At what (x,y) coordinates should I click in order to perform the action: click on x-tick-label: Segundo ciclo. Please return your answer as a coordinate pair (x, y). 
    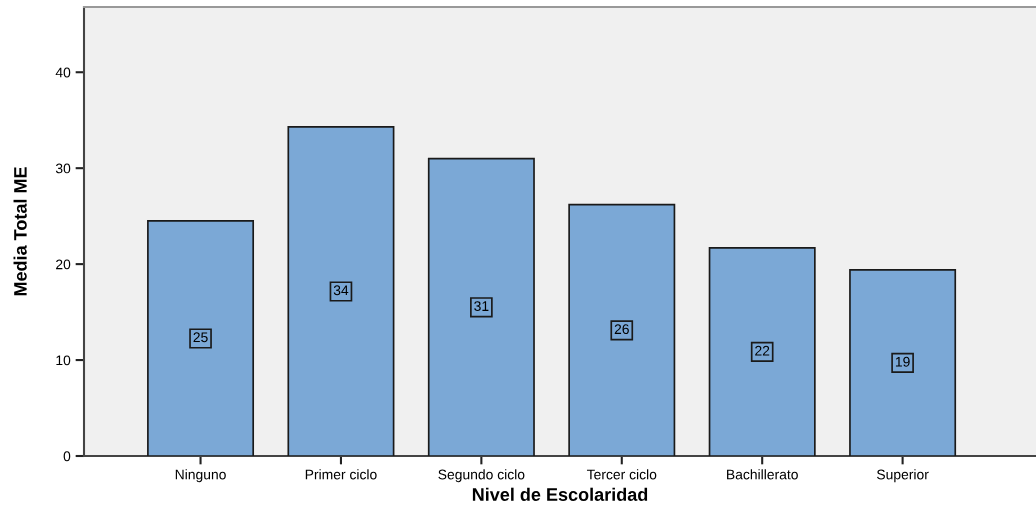
    Looking at the image, I should click on (481, 476).